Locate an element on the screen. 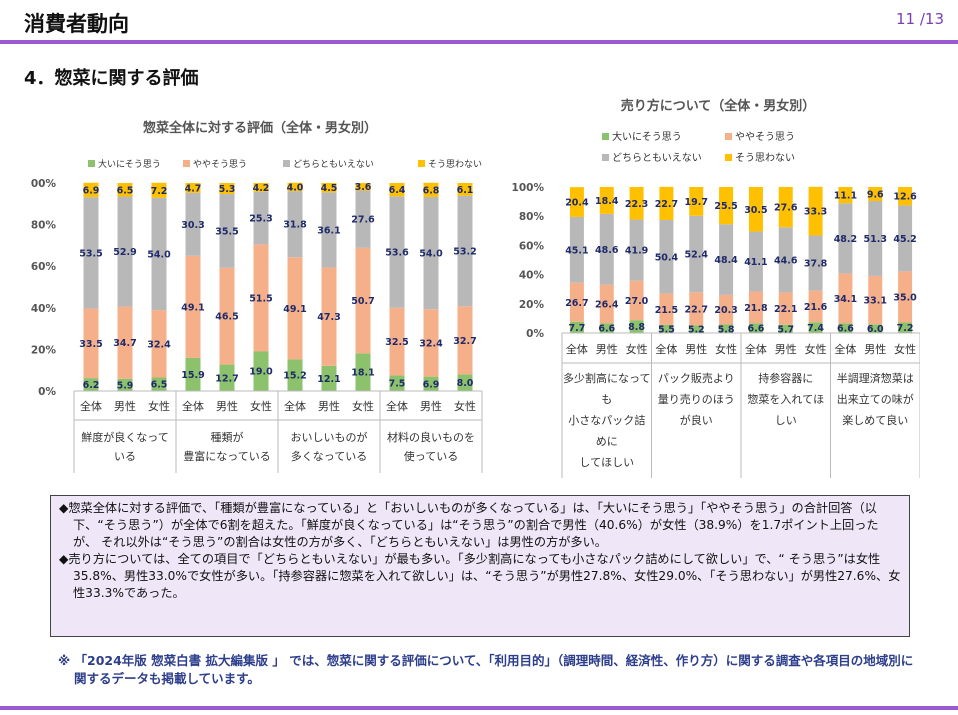 The width and height of the screenshot is (958, 715). bar-value-label: 26.4 is located at coordinates (607, 305).